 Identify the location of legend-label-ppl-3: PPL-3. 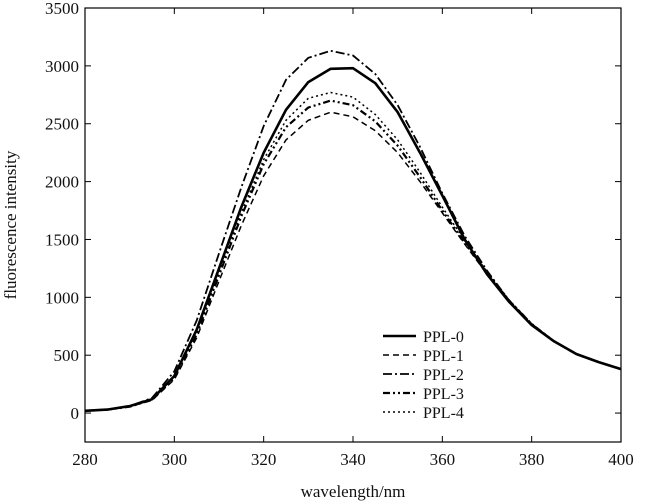
(443, 394).